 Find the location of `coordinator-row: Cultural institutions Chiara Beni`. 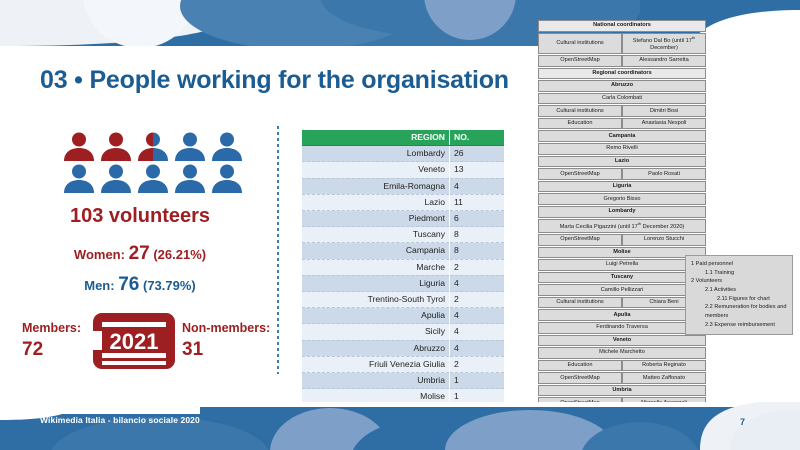

coordinator-row: Cultural institutions Chiara Beni is located at coordinates (622, 302).